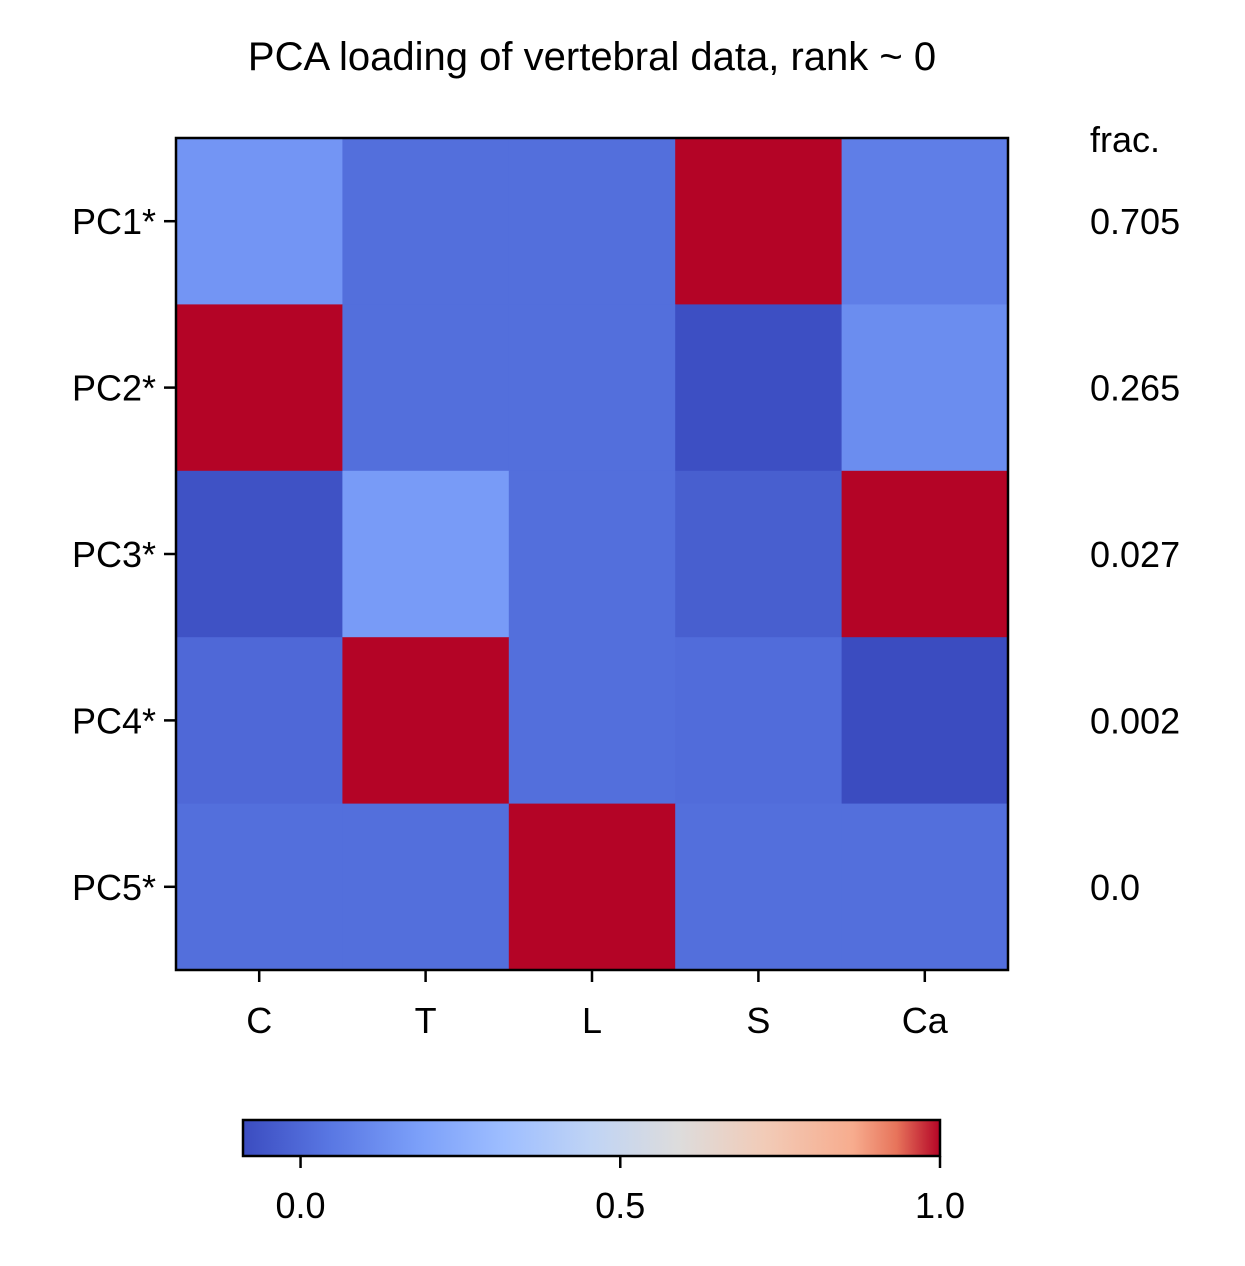  I want to click on colorbar-tick-label: 0.5, so click(620, 1205).